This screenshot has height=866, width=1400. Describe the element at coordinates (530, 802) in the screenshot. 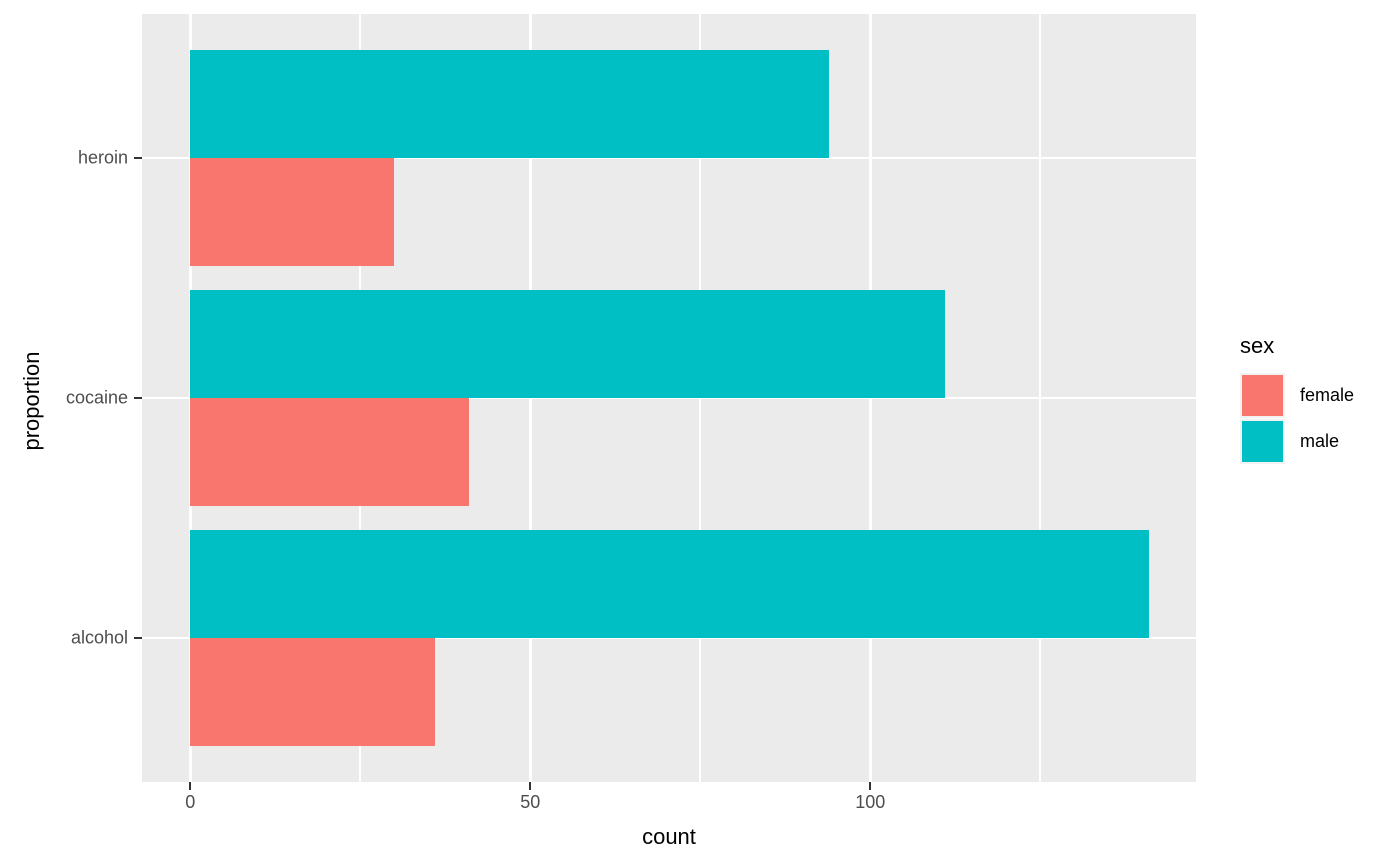

I see `x-tick-label-50: 50` at that location.